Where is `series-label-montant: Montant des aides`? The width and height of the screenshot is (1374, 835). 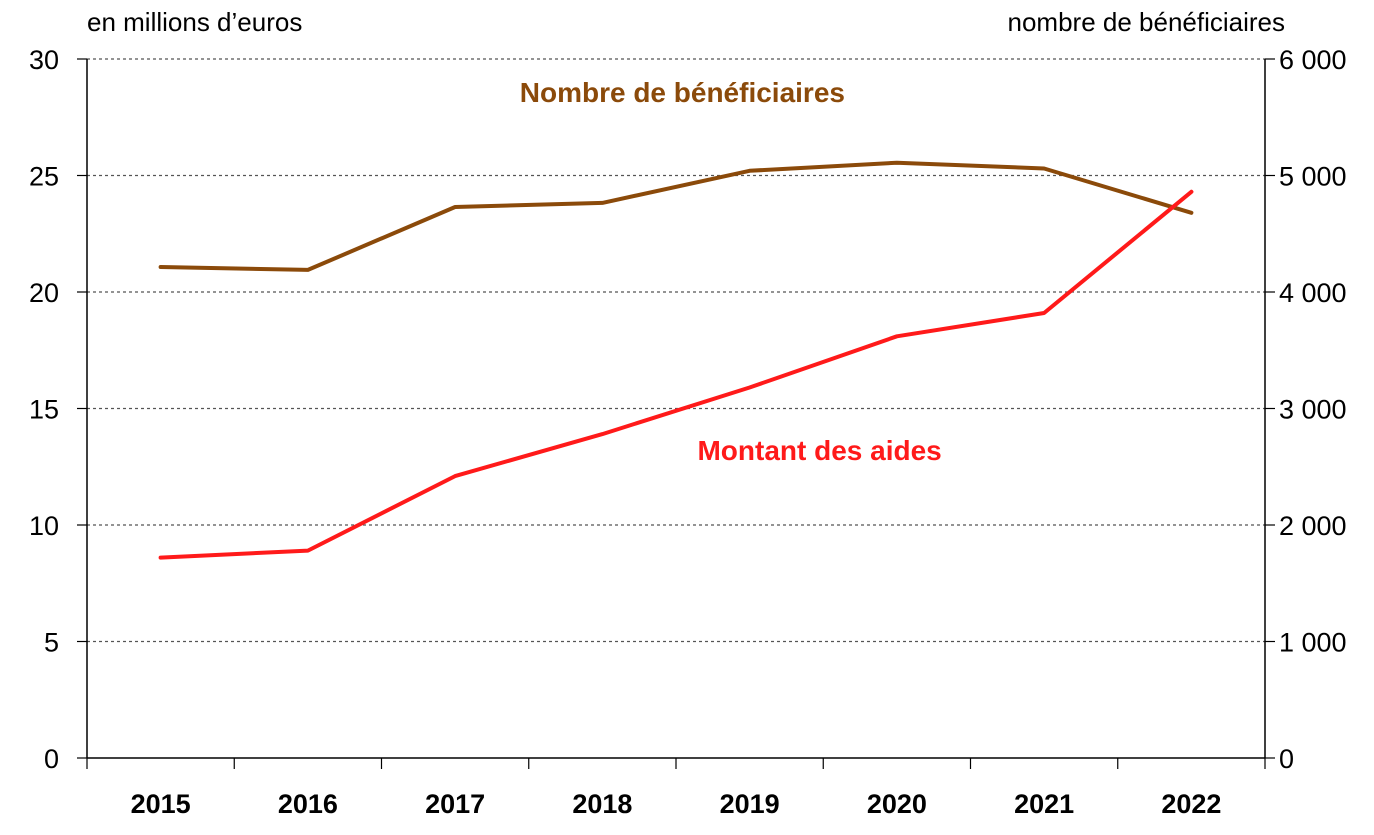 series-label-montant: Montant des aides is located at coordinates (819, 450).